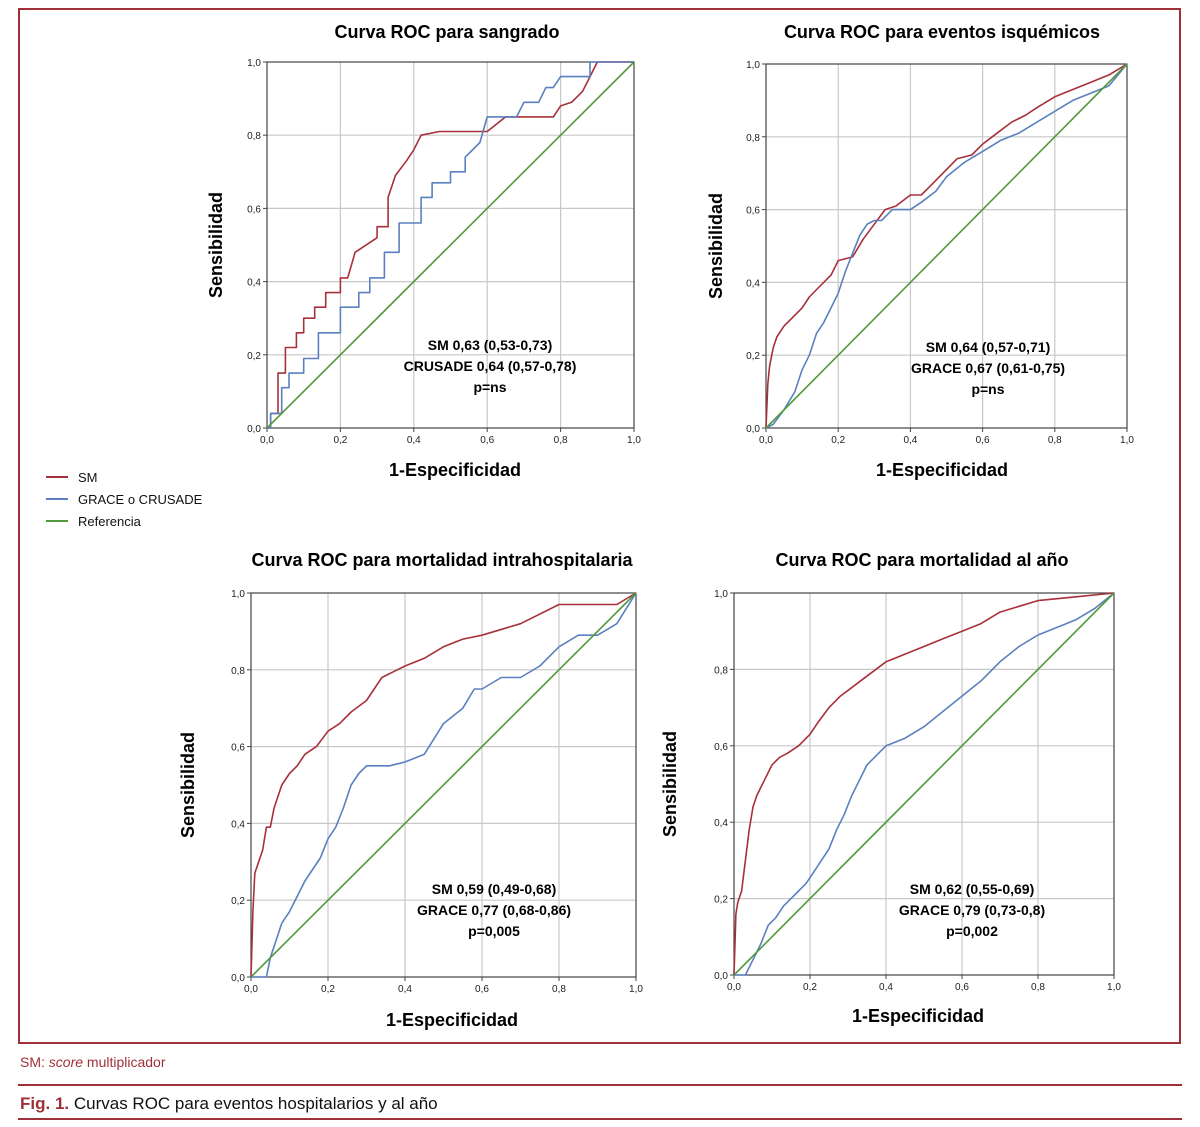  Describe the element at coordinates (494, 931) in the screenshot. I see `chart3-annotation-line: p=0,005` at that location.